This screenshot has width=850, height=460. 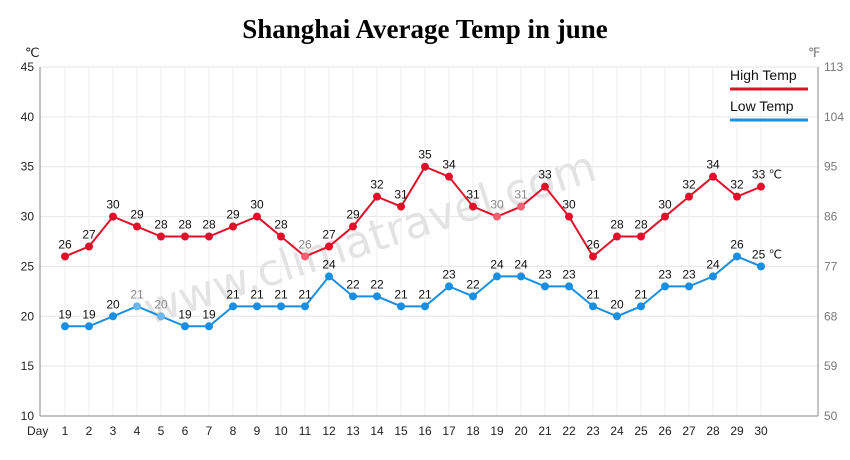 What do you see at coordinates (831, 366) in the screenshot?
I see `y2-tick-label: 59` at bounding box center [831, 366].